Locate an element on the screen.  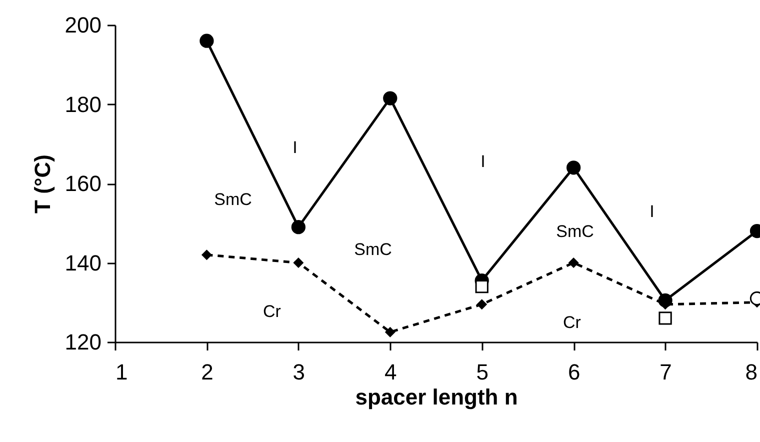
x-tick-label: 7 is located at coordinates (666, 372).